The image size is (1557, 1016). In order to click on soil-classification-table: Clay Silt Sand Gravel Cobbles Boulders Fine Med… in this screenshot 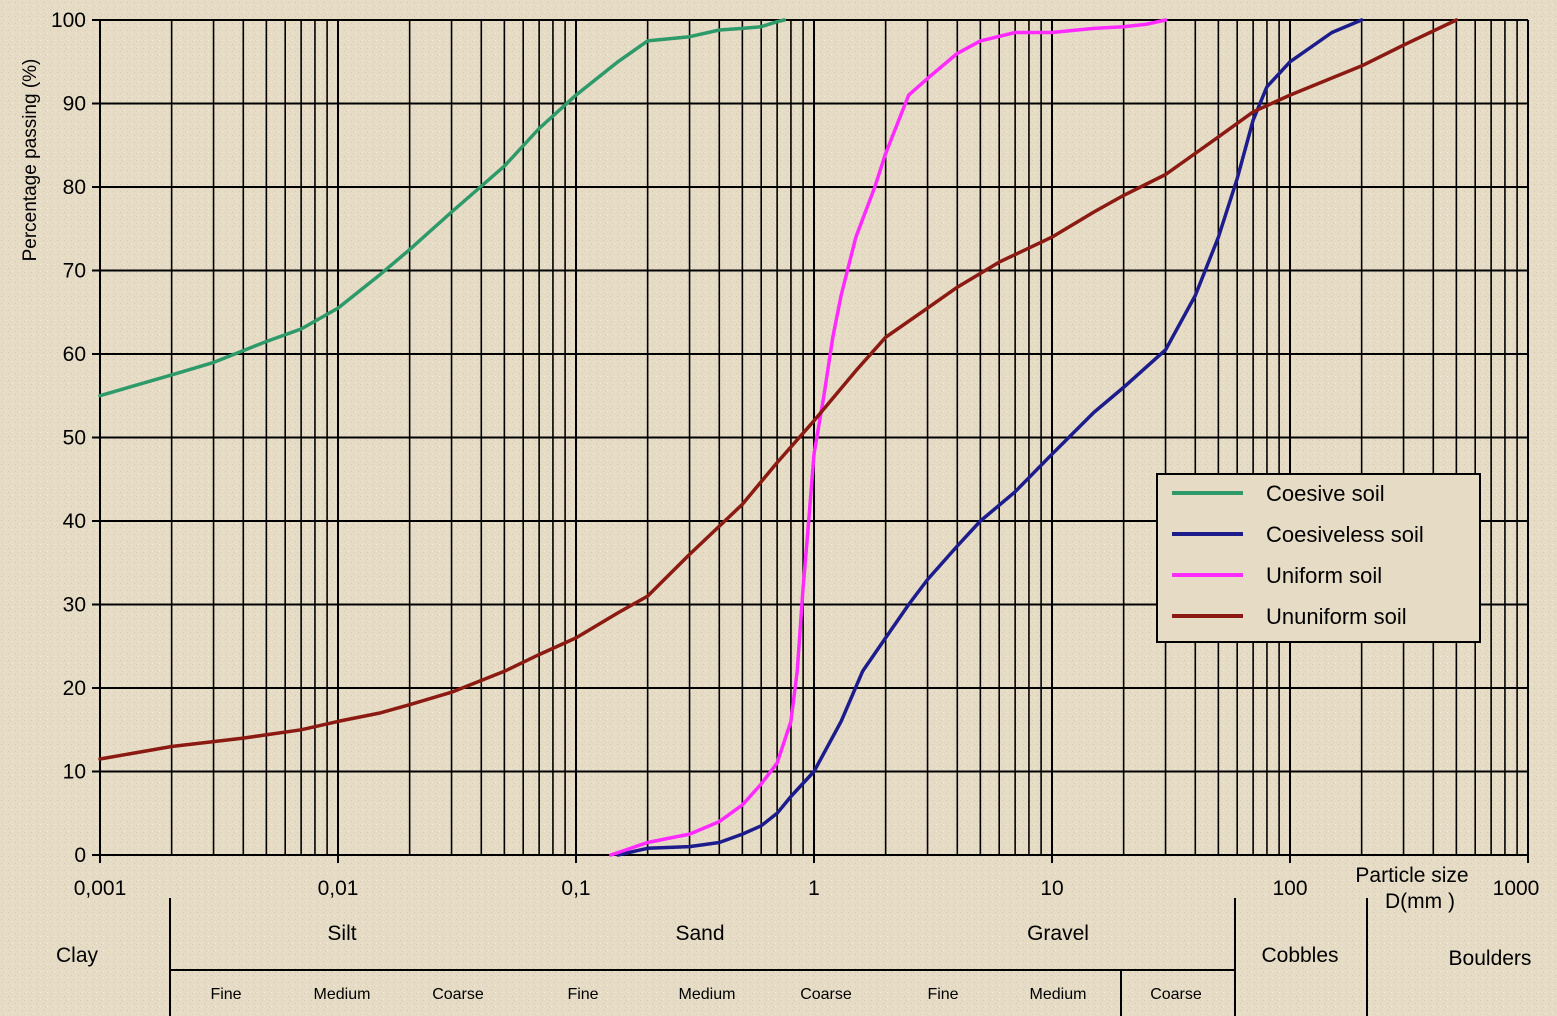, I will do `click(793, 957)`.